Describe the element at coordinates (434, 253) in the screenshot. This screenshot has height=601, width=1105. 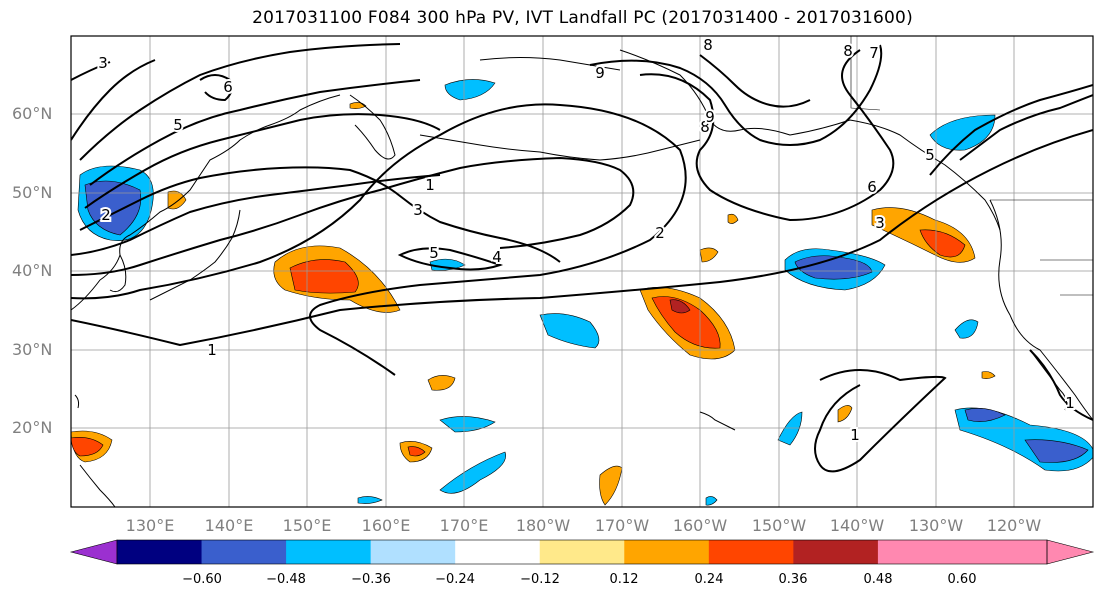
I see `contour-label-5b: 5` at that location.